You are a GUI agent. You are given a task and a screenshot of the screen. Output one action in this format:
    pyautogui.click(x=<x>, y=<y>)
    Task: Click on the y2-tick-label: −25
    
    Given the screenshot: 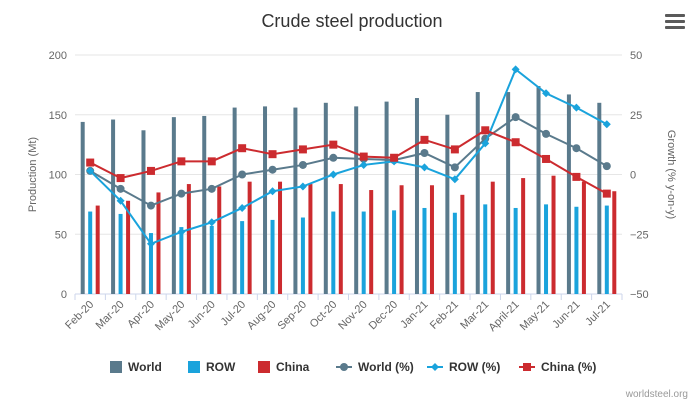 What is the action you would take?
    pyautogui.click(x=639, y=235)
    